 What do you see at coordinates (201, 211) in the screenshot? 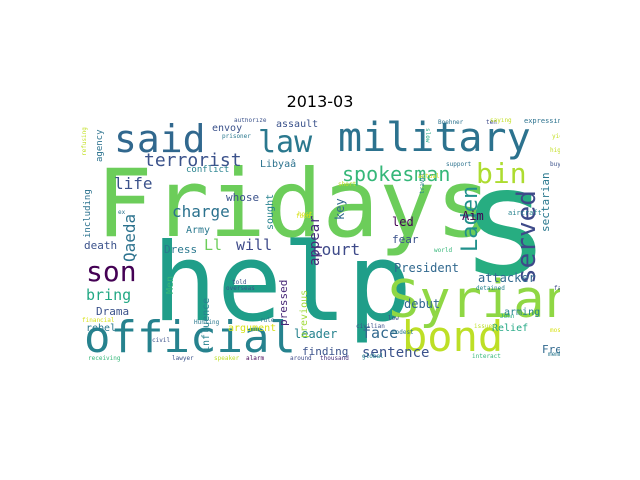
I see `cloud-word: charge` at bounding box center [201, 211].